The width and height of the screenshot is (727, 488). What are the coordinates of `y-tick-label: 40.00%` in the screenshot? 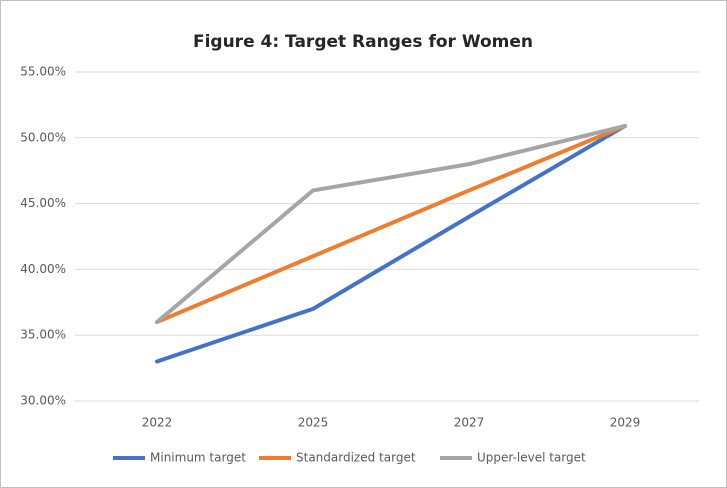 It's located at (43, 269).